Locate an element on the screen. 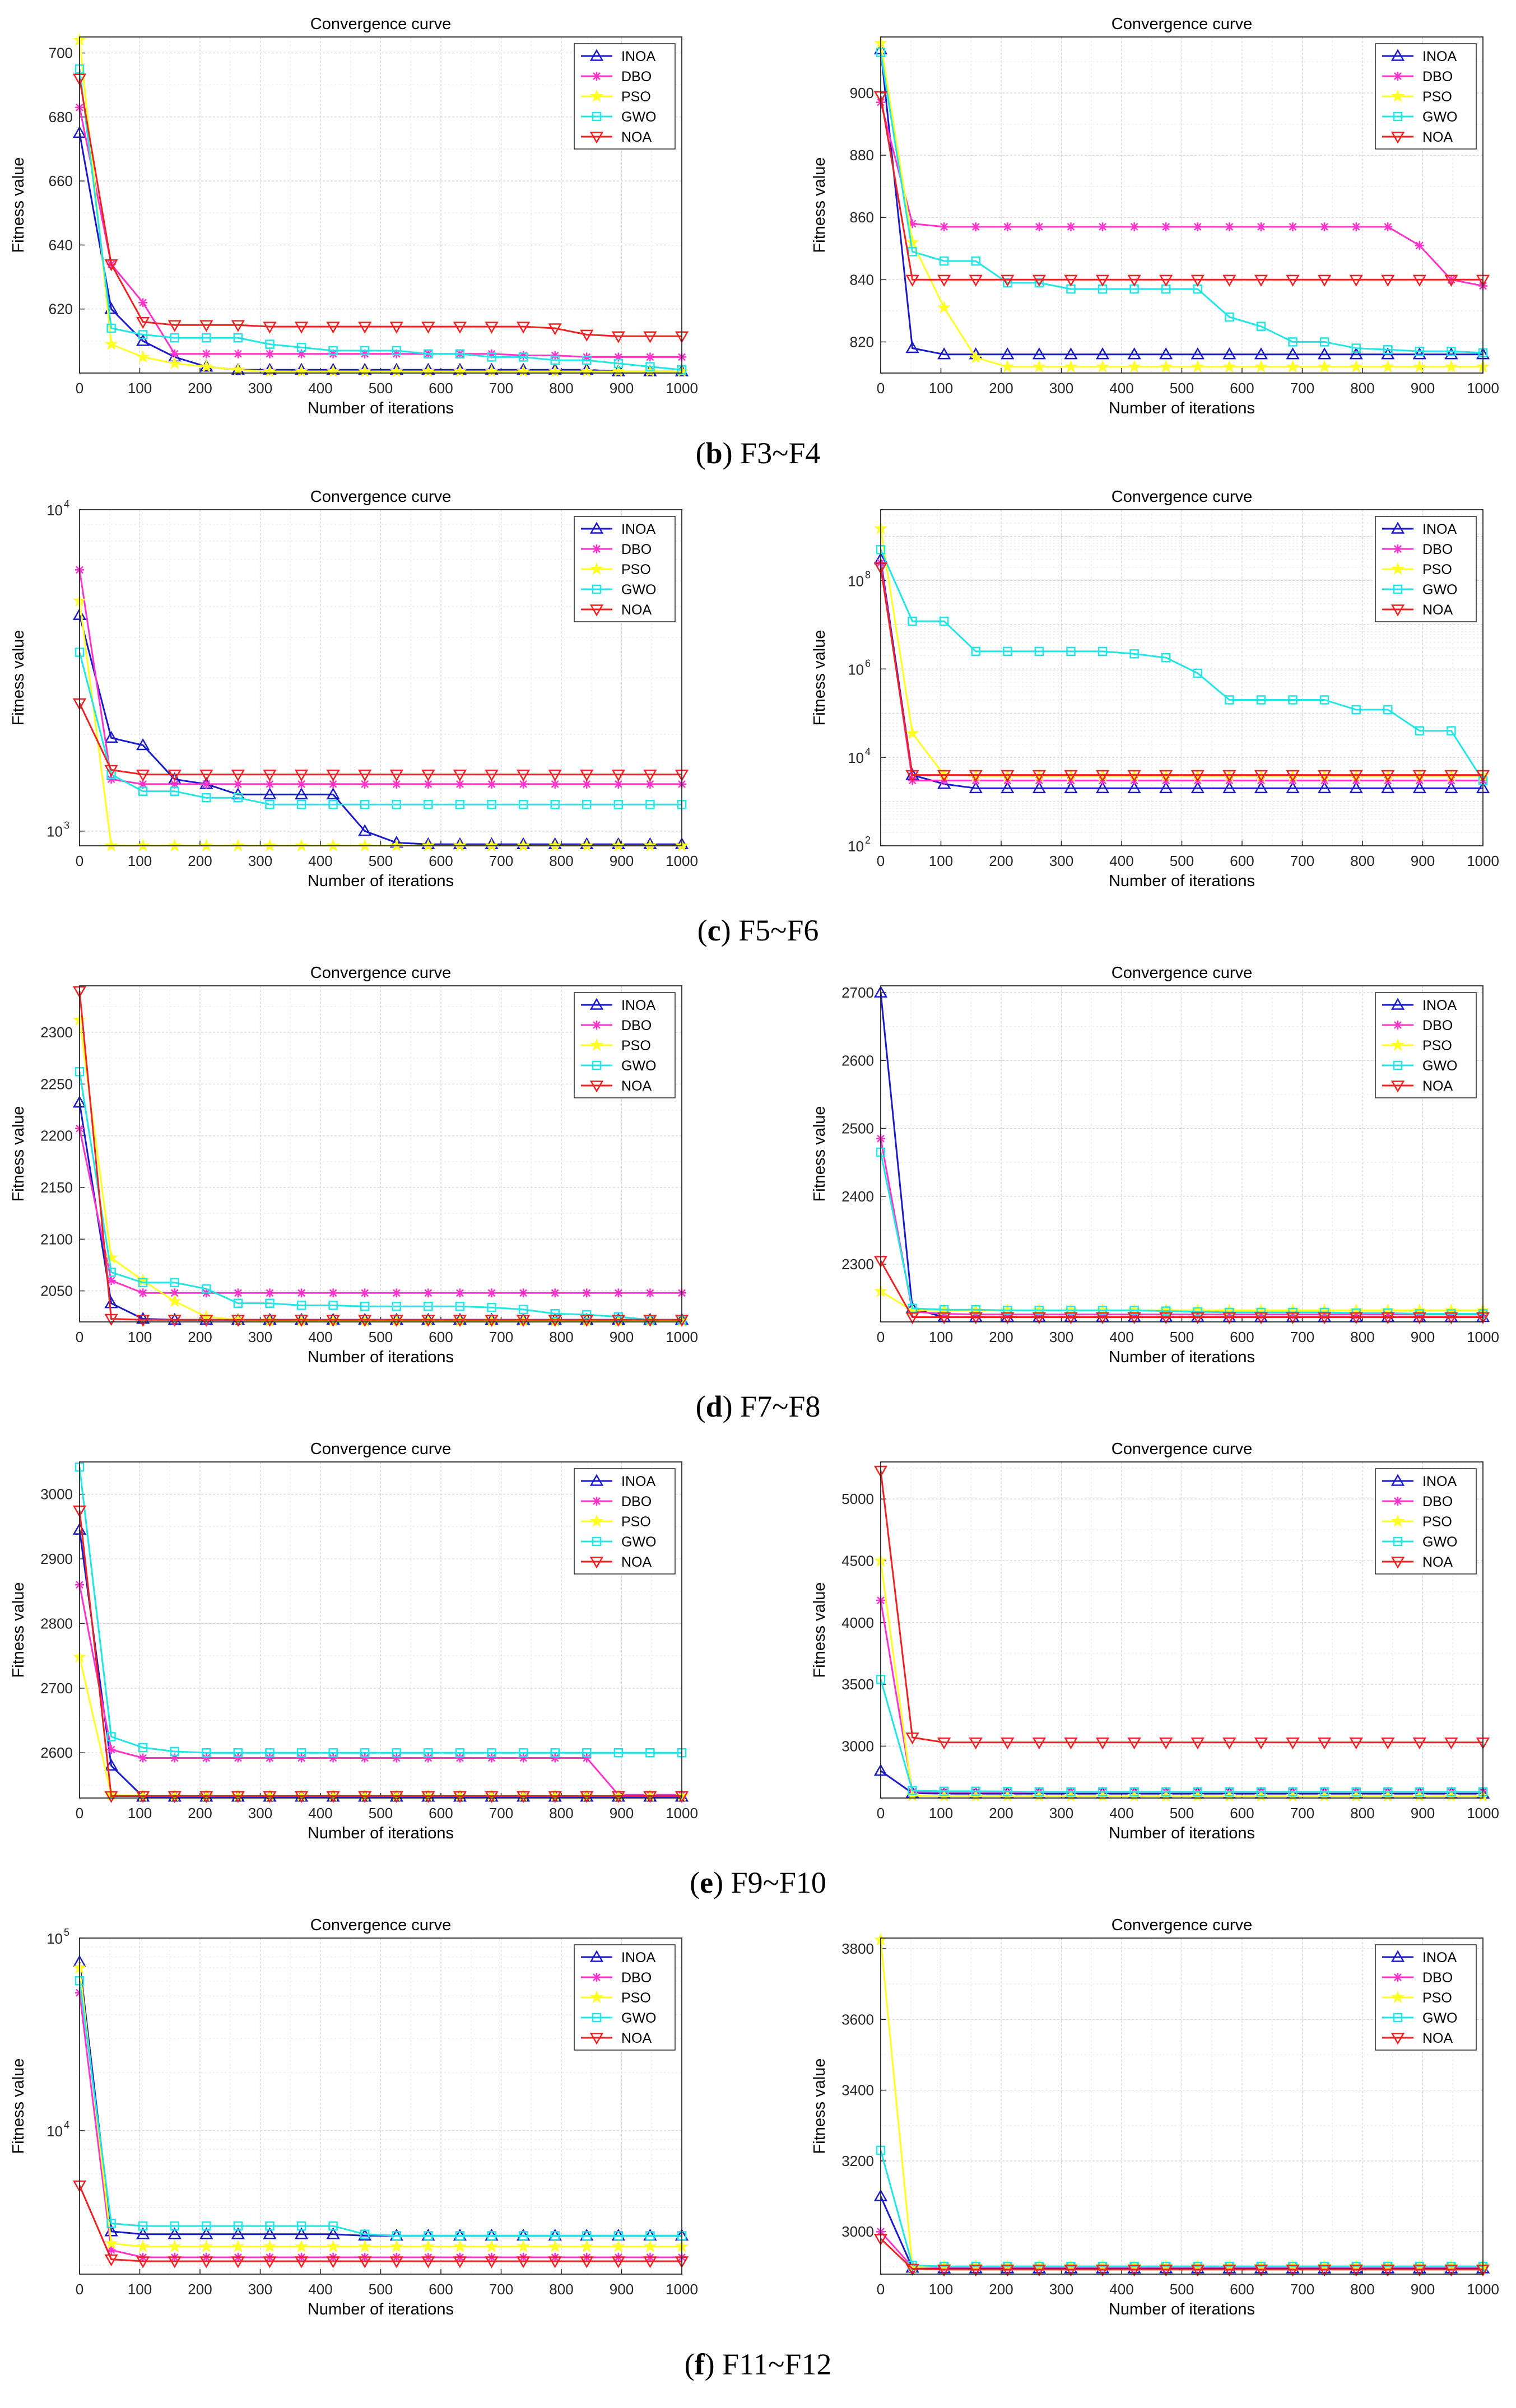 This screenshot has width=1516, height=2408. y-axis-label: Fitness value is located at coordinates (820, 205).